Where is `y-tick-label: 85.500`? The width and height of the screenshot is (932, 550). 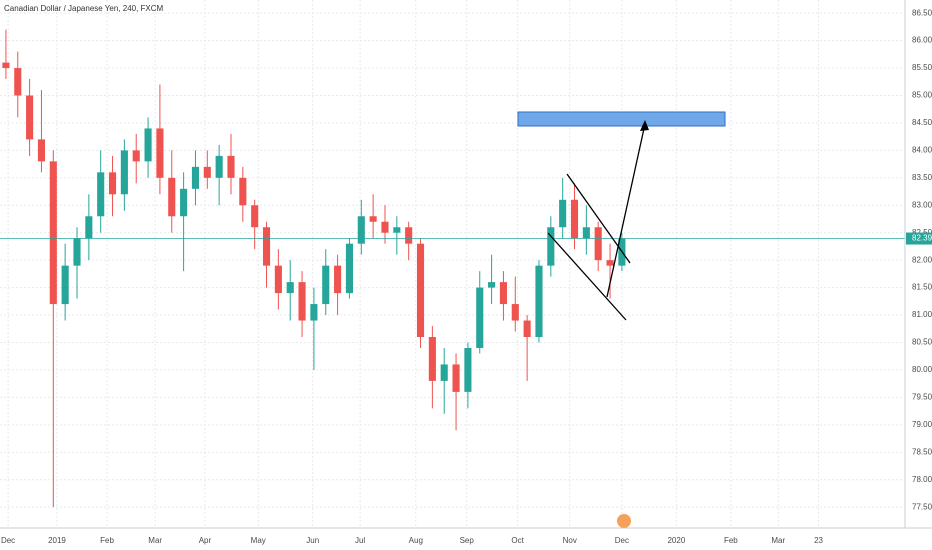
y-tick-label: 85.500 is located at coordinates (922, 67).